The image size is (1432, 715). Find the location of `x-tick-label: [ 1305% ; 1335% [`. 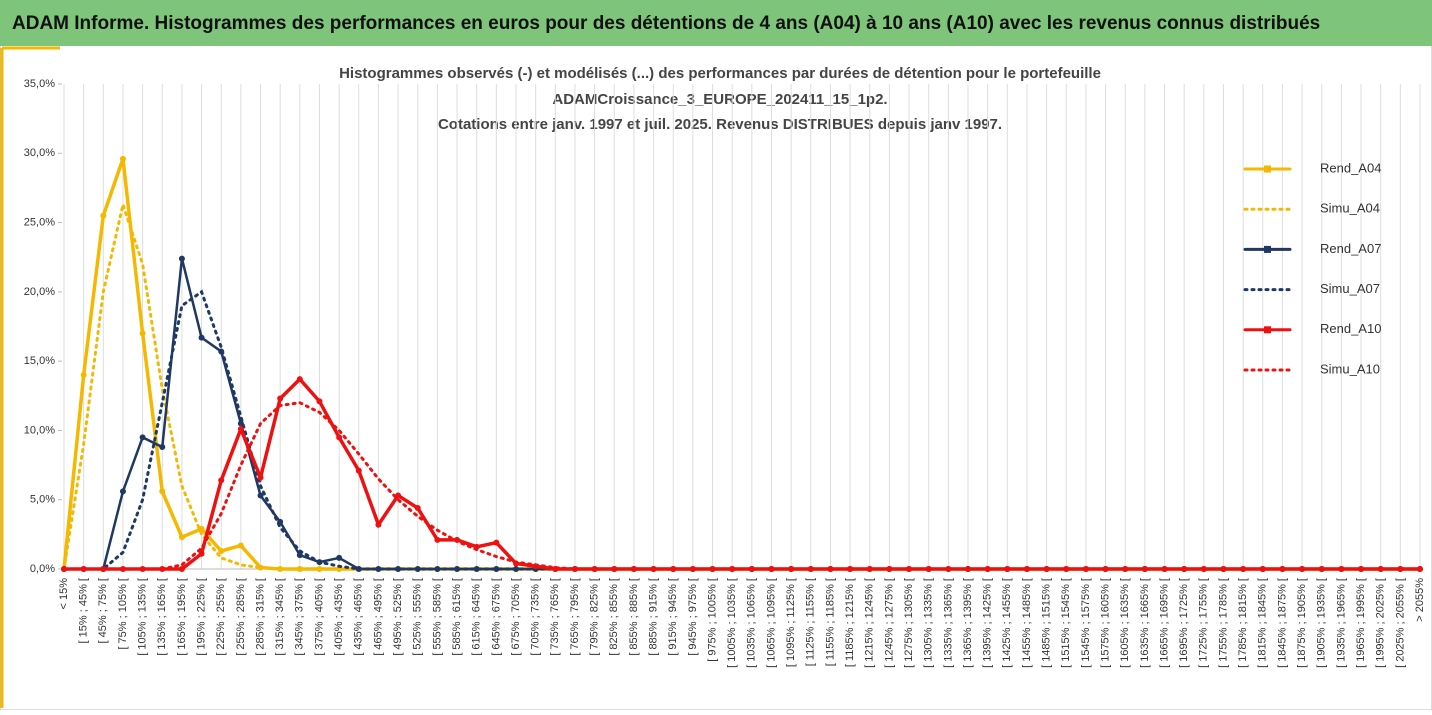

x-tick-label: [ 1305% ; 1335% [ is located at coordinates (929, 623).